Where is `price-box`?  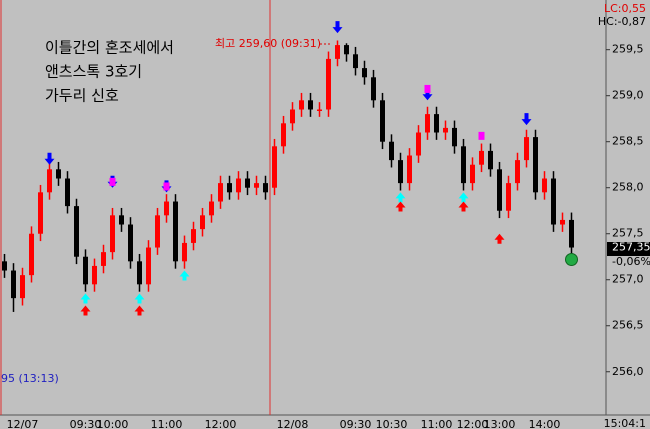
price-box is located at coordinates (628, 249).